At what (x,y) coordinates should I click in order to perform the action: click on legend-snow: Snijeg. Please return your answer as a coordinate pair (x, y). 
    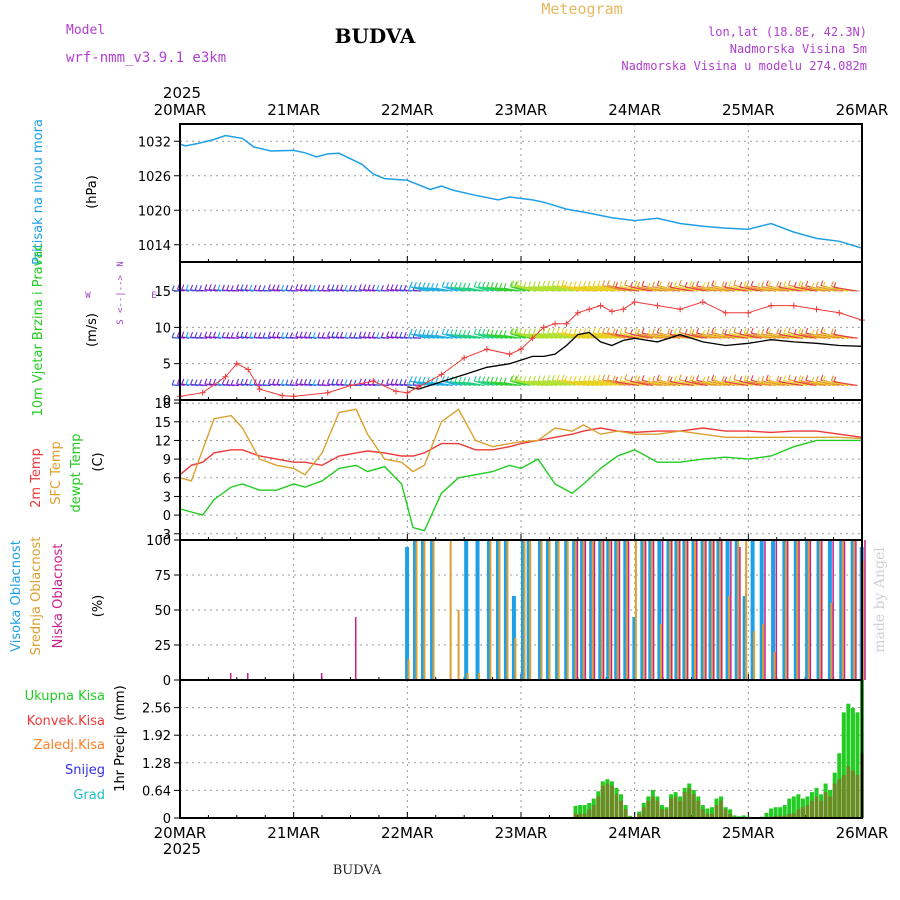
    Looking at the image, I should click on (85, 770).